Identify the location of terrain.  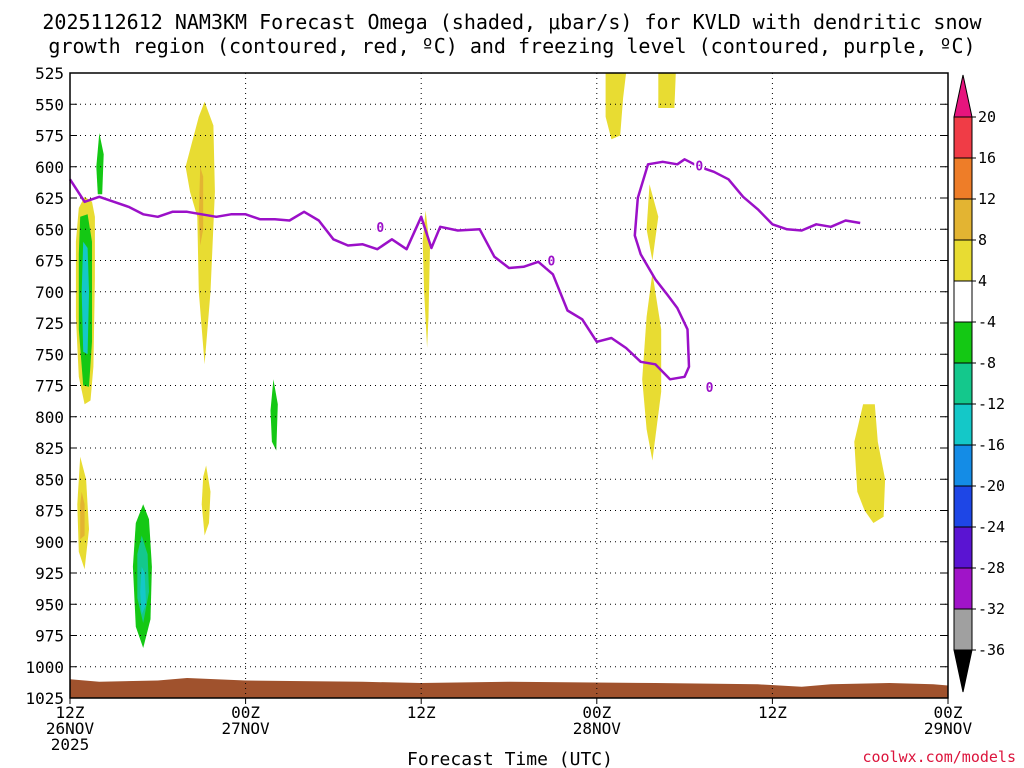
(509, 688).